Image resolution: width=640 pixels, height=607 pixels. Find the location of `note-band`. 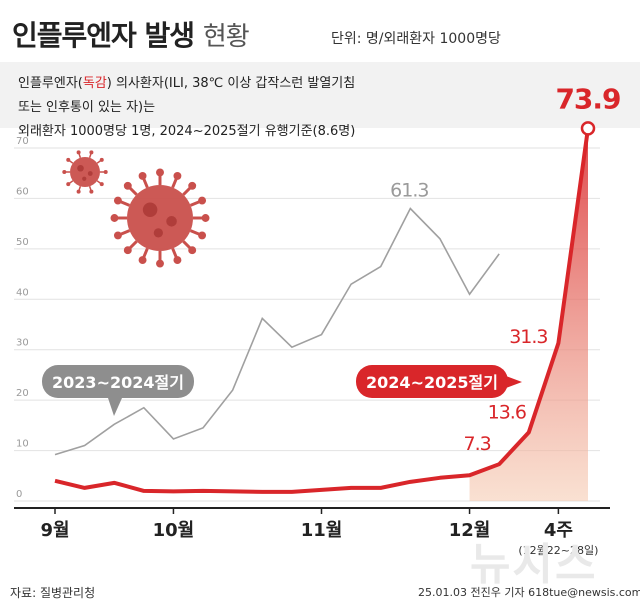

note-band is located at coordinates (320, 95).